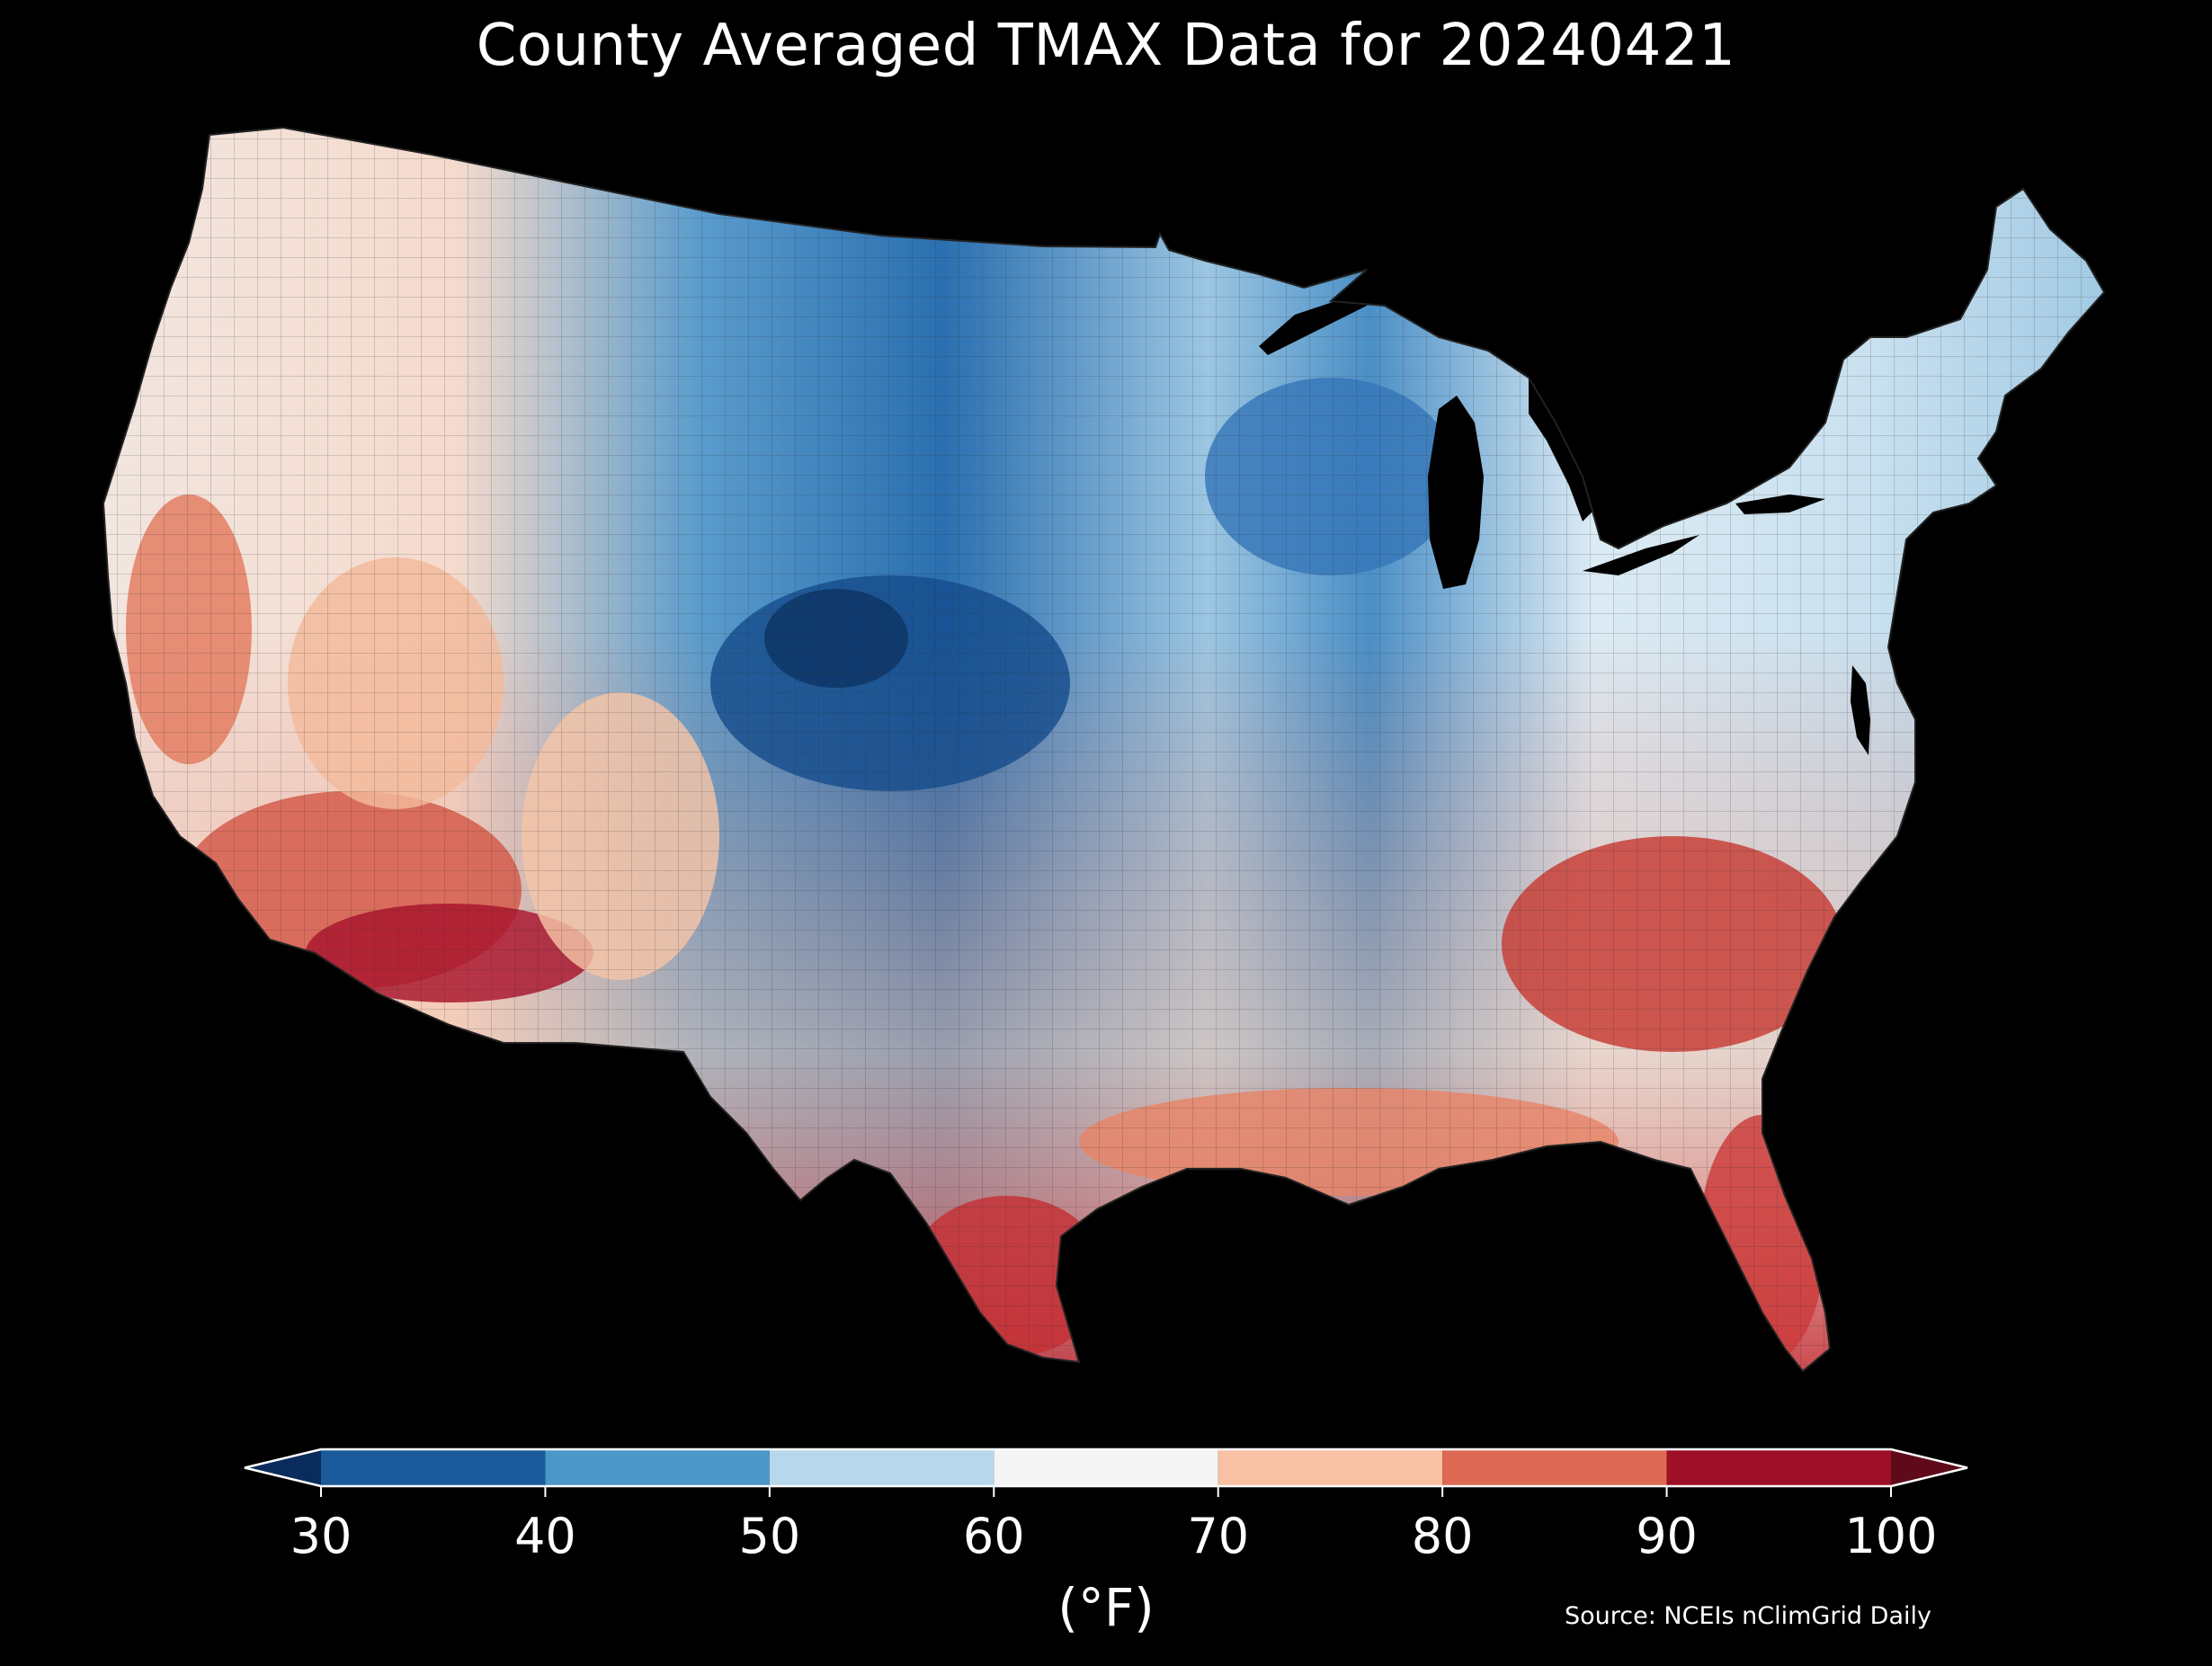 The image size is (2212, 1666). I want to click on colorbar-under-arrow, so click(283, 1468).